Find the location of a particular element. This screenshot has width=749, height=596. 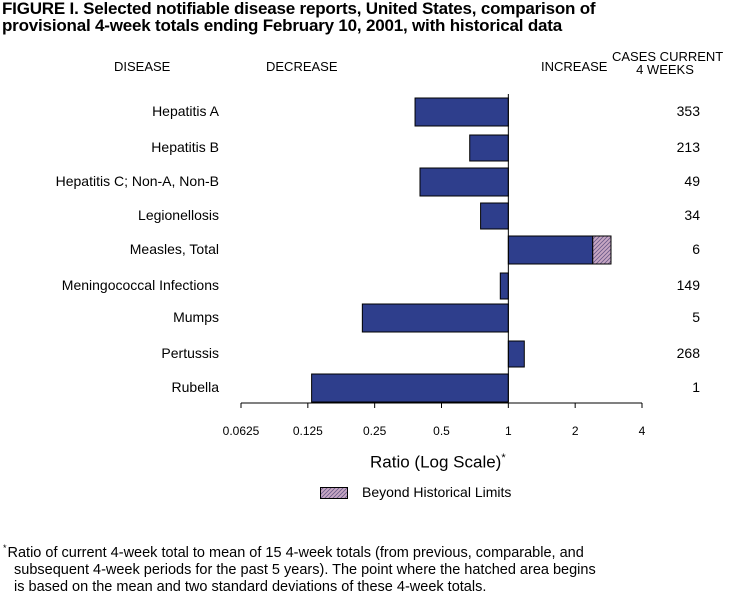

legend-label: Beyond Historical Limits is located at coordinates (437, 492).